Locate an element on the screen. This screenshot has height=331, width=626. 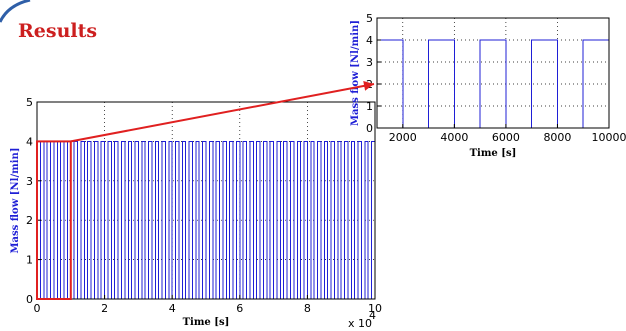
x-tick-label: 10 is located at coordinates (375, 308).